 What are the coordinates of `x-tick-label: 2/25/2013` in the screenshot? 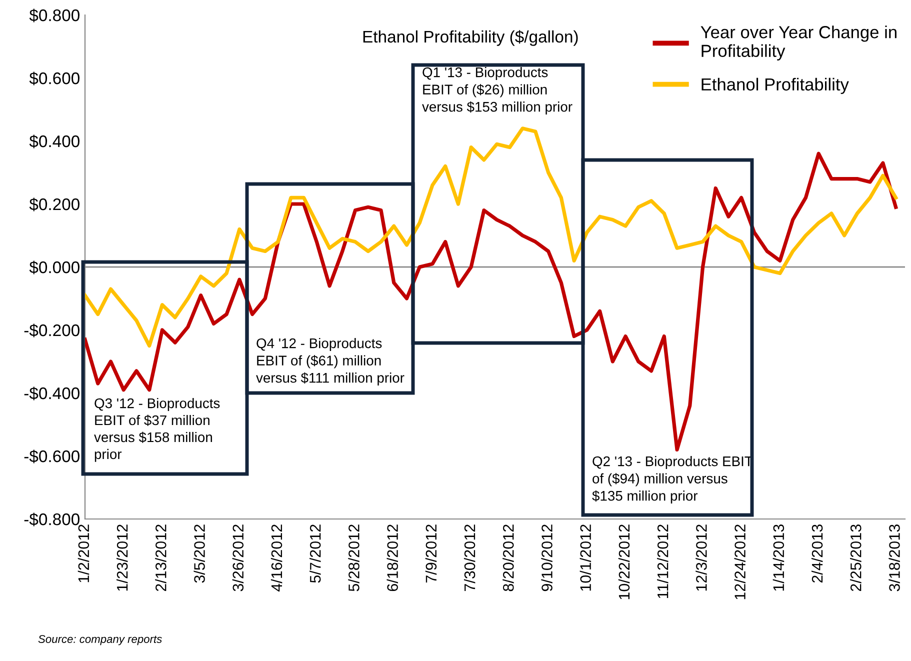 It's located at (856, 558).